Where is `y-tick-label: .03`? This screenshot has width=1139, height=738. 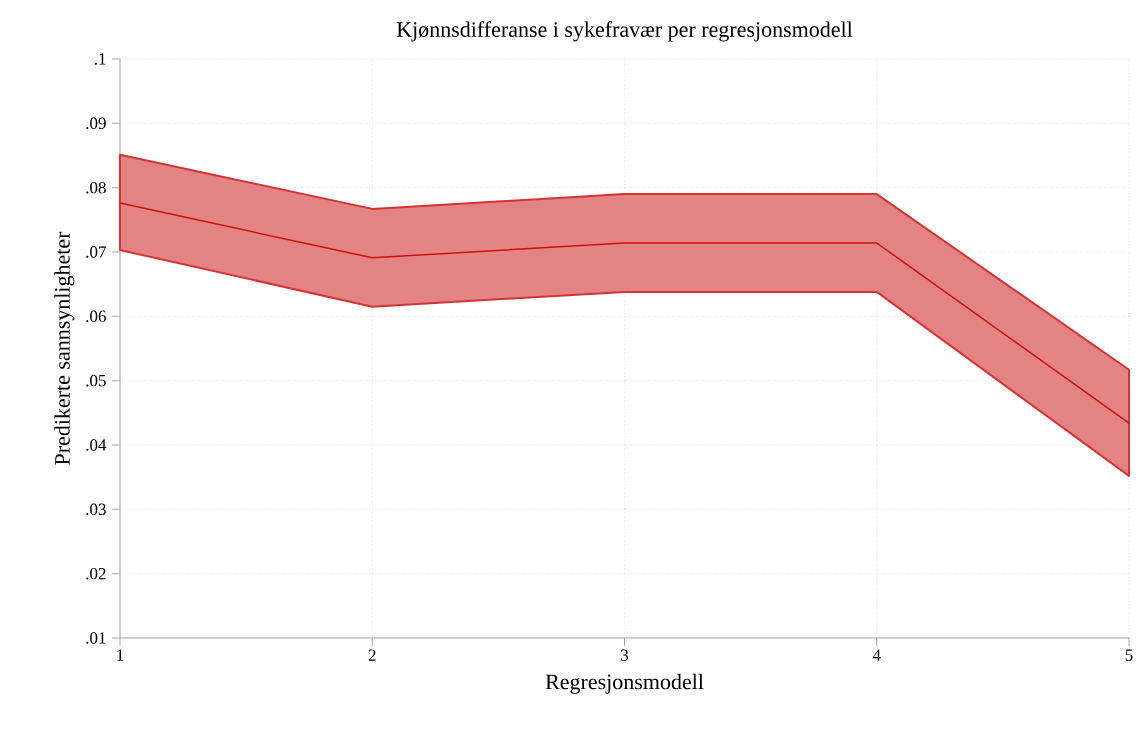
y-tick-label: .03 is located at coordinates (96, 509).